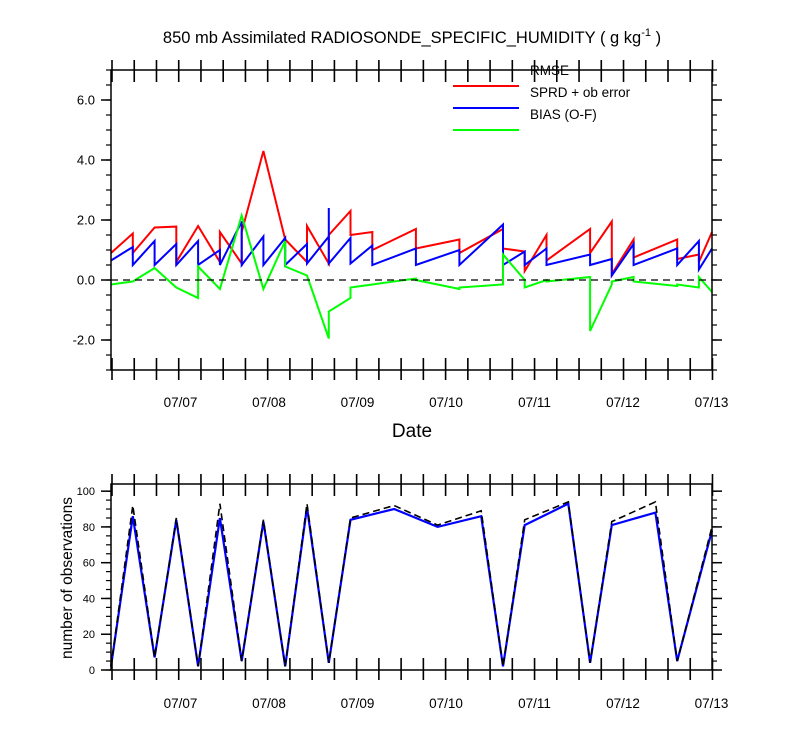 Image resolution: width=800 pixels, height=750 pixels. What do you see at coordinates (86, 581) in the screenshot?
I see `bottom-y-tick-labels: 0 20 40 60 80 100` at bounding box center [86, 581].